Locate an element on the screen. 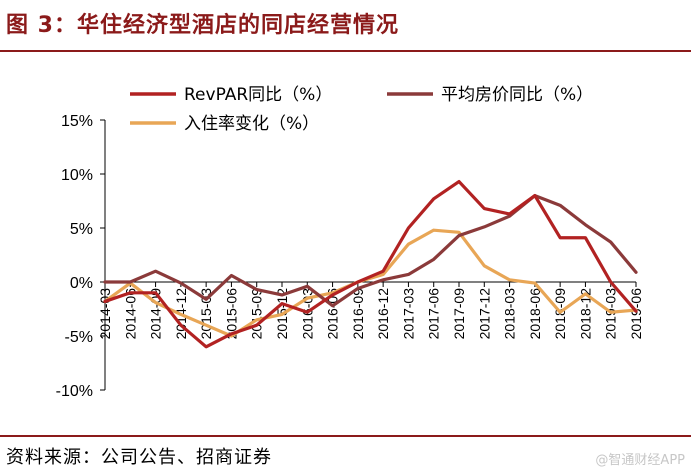  x-tick-label: 2016-12 is located at coordinates (383, 314).